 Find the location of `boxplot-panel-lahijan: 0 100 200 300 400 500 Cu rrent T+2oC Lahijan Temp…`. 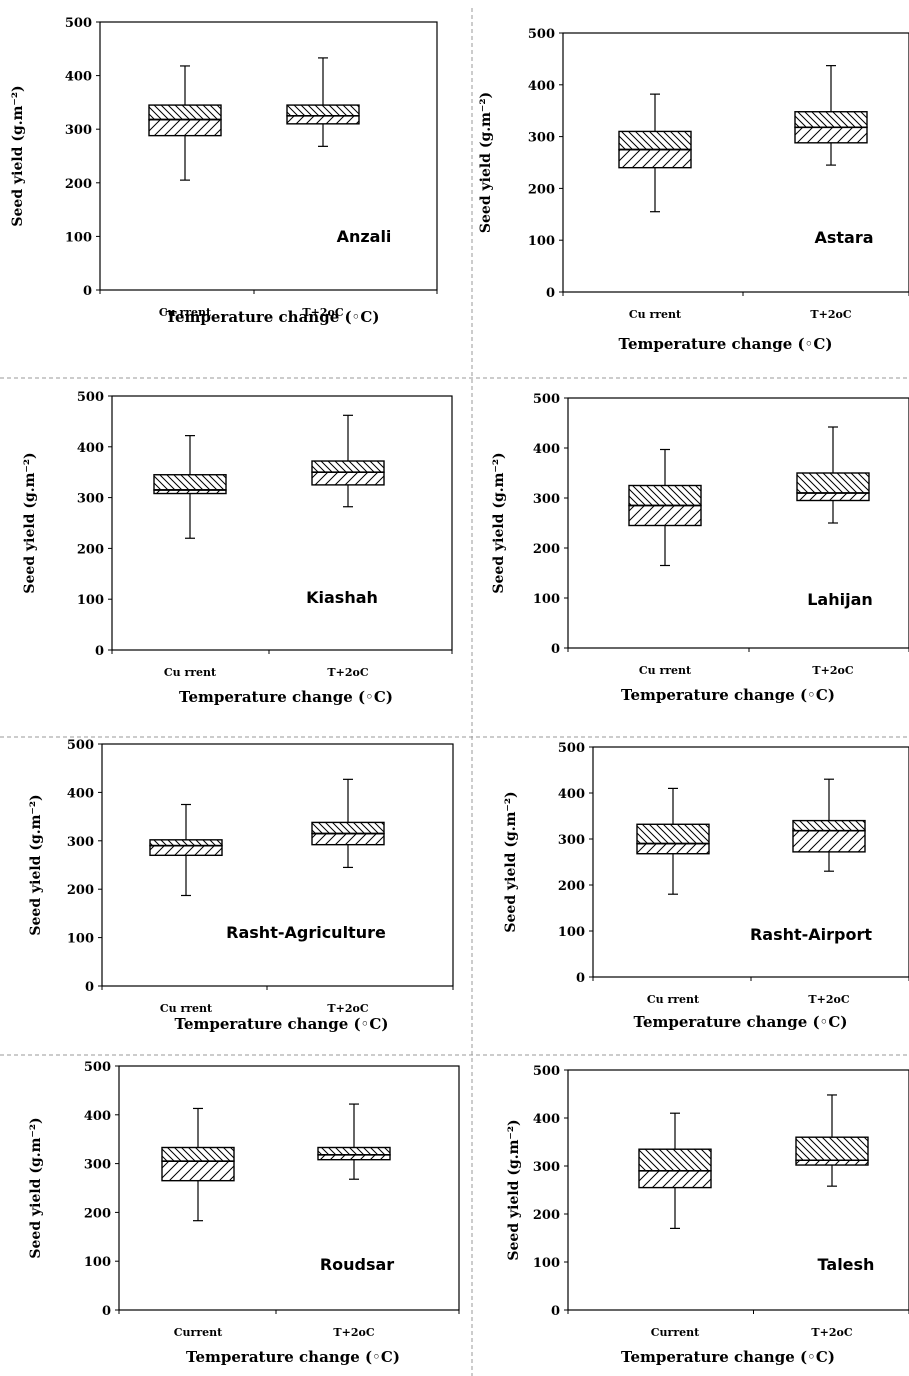

boxplot-panel-lahijan: 0 100 200 300 400 500 Cu rrent T+2oC Lahijan Temp… is located at coordinates (700, 548).